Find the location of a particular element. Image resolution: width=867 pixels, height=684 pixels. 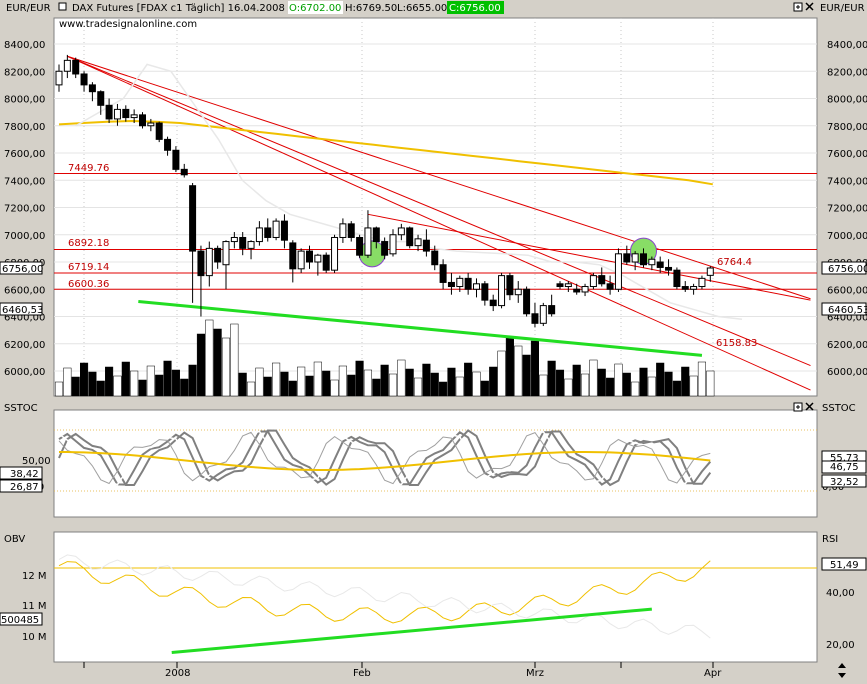

volume-bars is located at coordinates (384, 358).